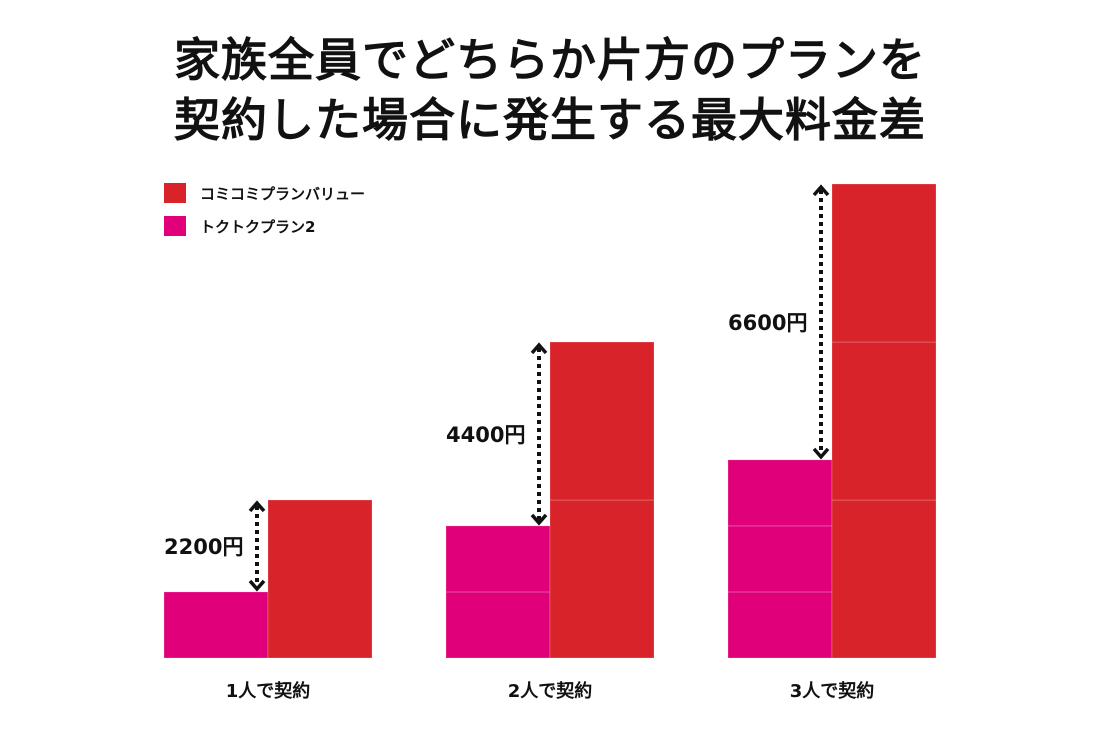 The height and width of the screenshot is (733, 1100). I want to click on difference-label-1: 2200円, so click(203, 547).